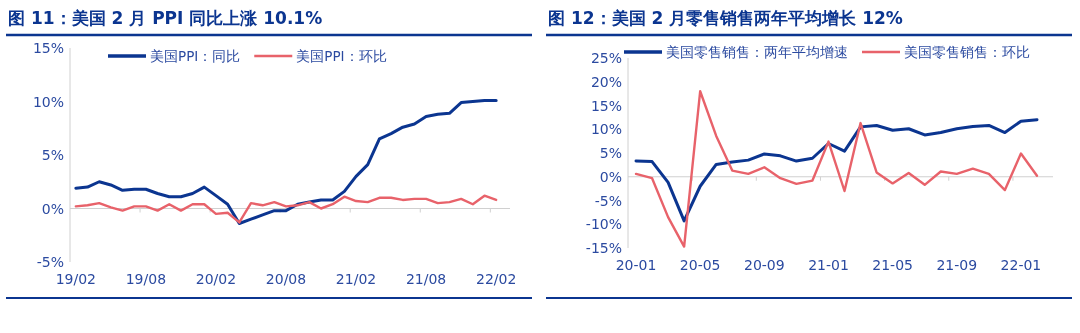 The height and width of the screenshot is (333, 1080). What do you see at coordinates (356, 279) in the screenshot?
I see `x-tick-label: 21/02` at bounding box center [356, 279].